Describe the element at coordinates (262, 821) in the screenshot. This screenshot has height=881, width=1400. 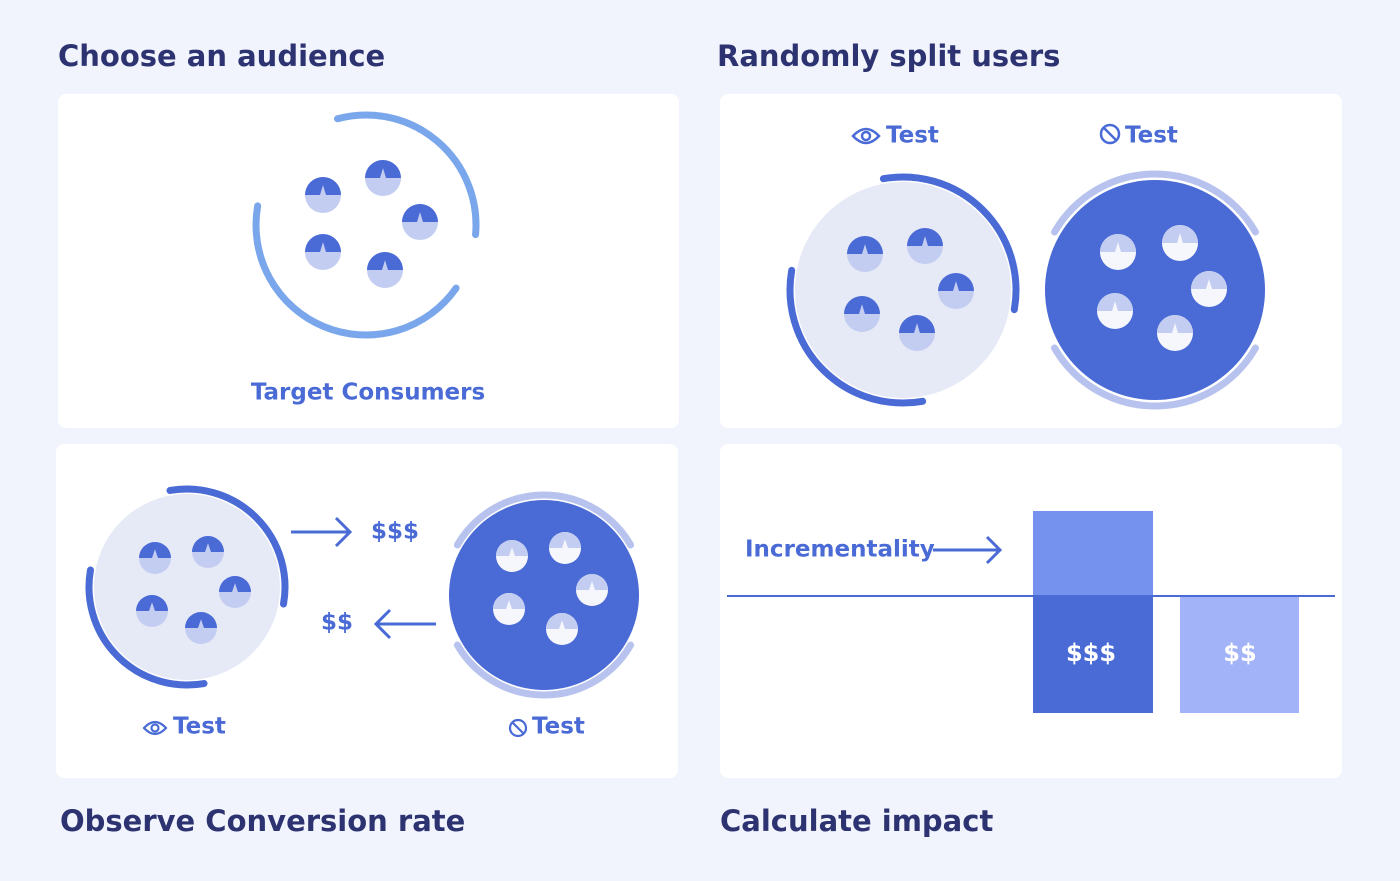
I see `panel-title: Observe Conversion rate` at that location.